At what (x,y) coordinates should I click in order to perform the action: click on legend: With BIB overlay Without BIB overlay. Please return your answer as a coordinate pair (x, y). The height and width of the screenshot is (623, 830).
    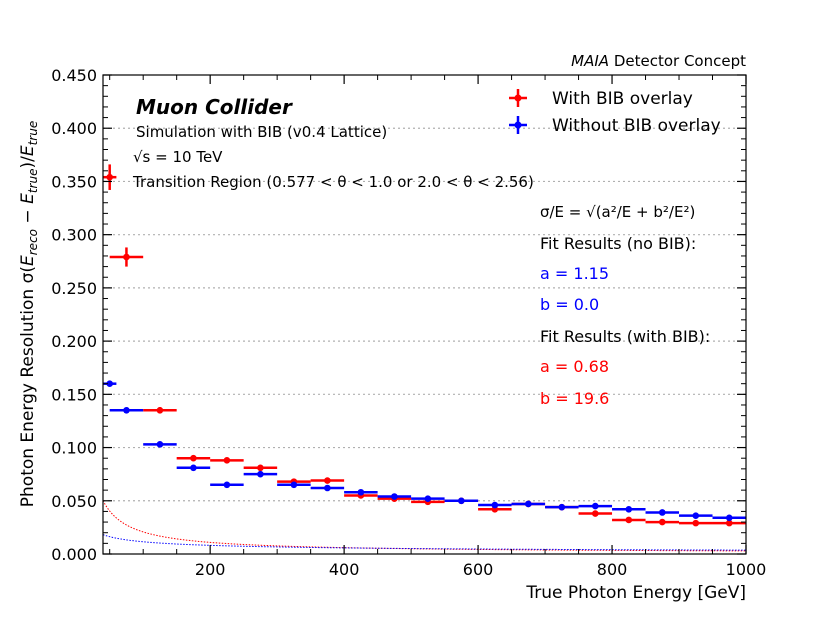
    Looking at the image, I should click on (615, 112).